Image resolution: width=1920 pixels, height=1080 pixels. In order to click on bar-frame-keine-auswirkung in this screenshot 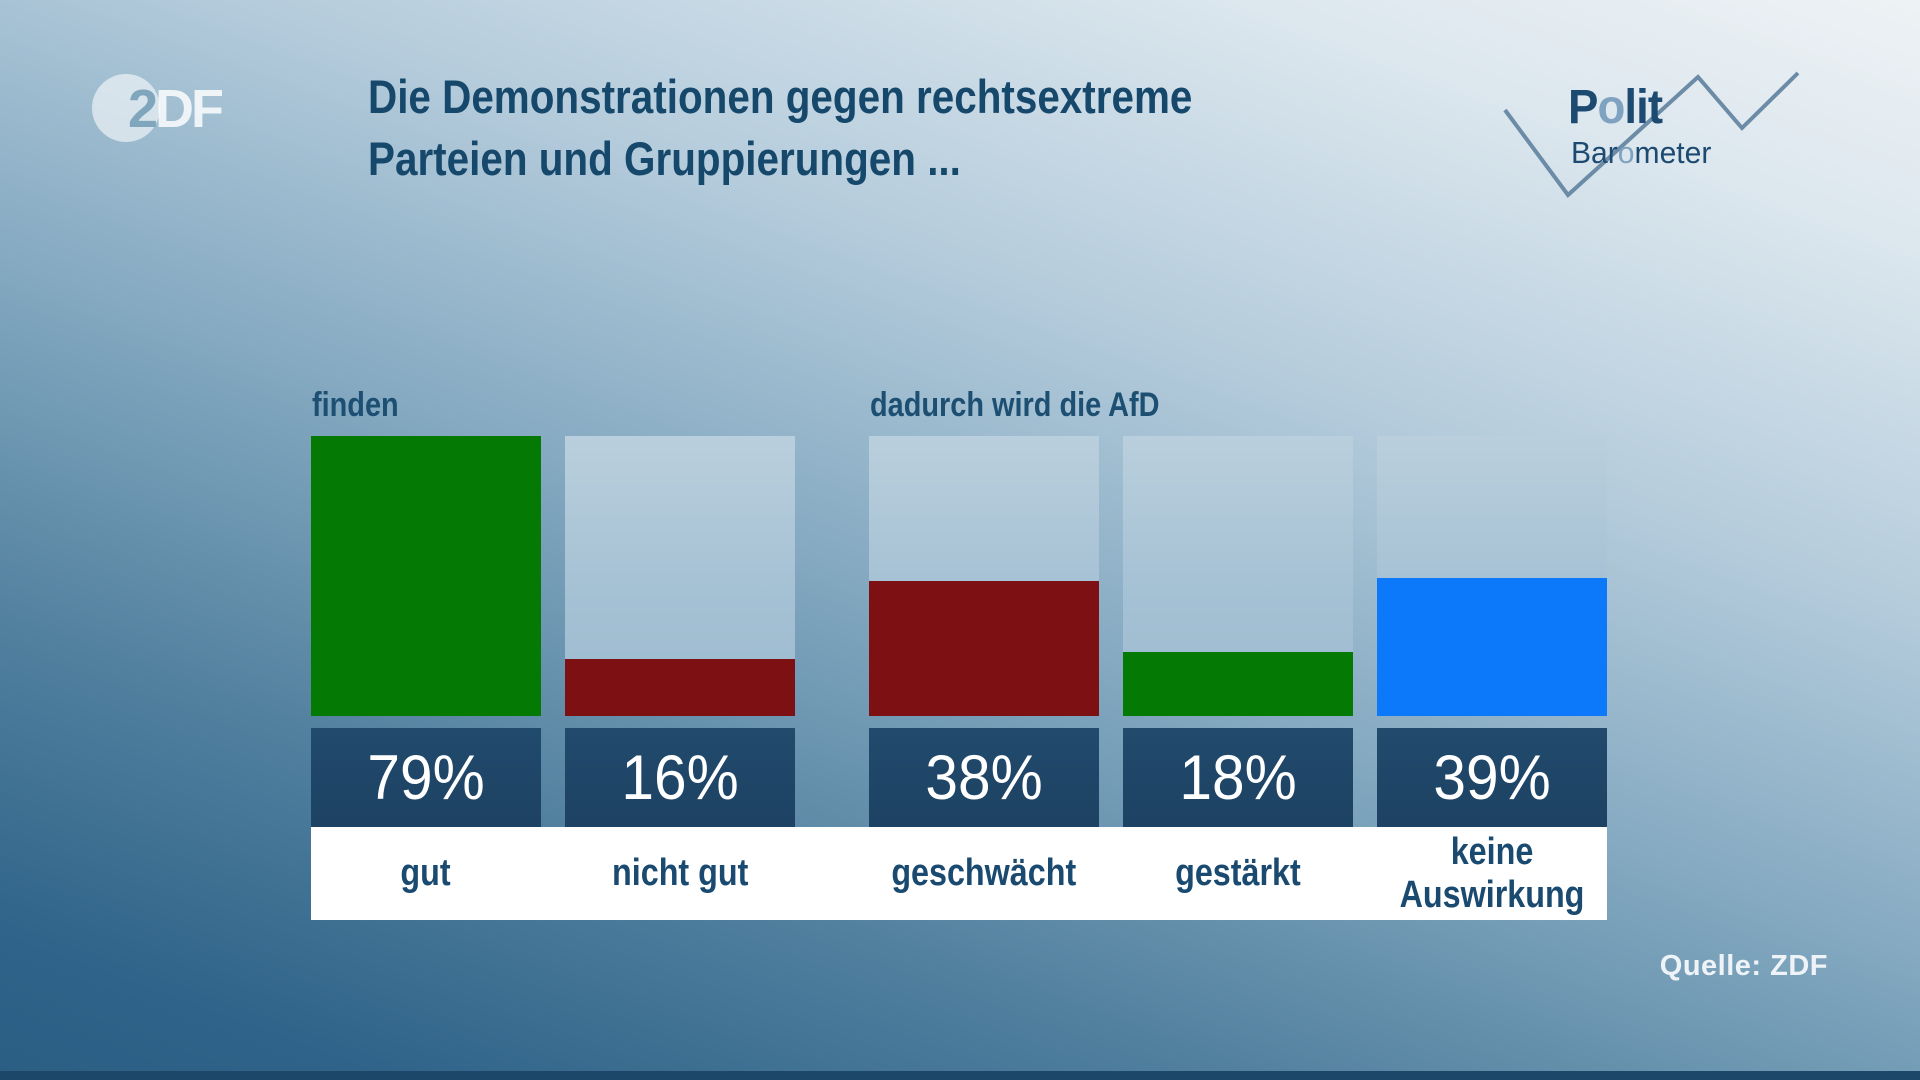, I will do `click(1492, 576)`.